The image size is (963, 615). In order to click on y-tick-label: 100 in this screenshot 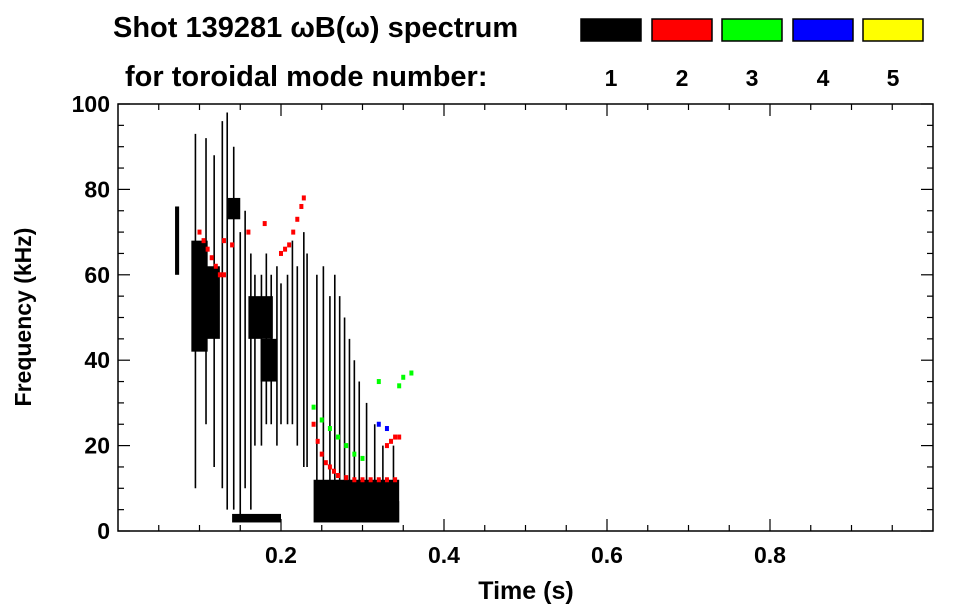, I will do `click(91, 104)`.